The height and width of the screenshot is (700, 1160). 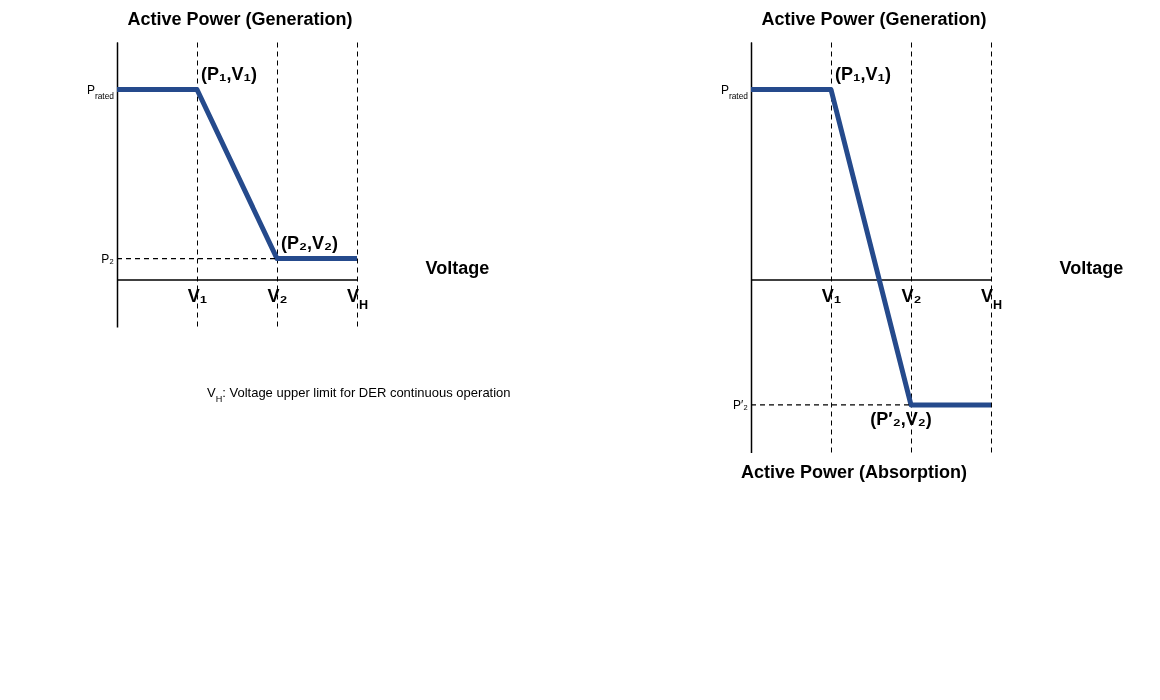 What do you see at coordinates (854, 472) in the screenshot?
I see `text: Active Power (Absorption)` at bounding box center [854, 472].